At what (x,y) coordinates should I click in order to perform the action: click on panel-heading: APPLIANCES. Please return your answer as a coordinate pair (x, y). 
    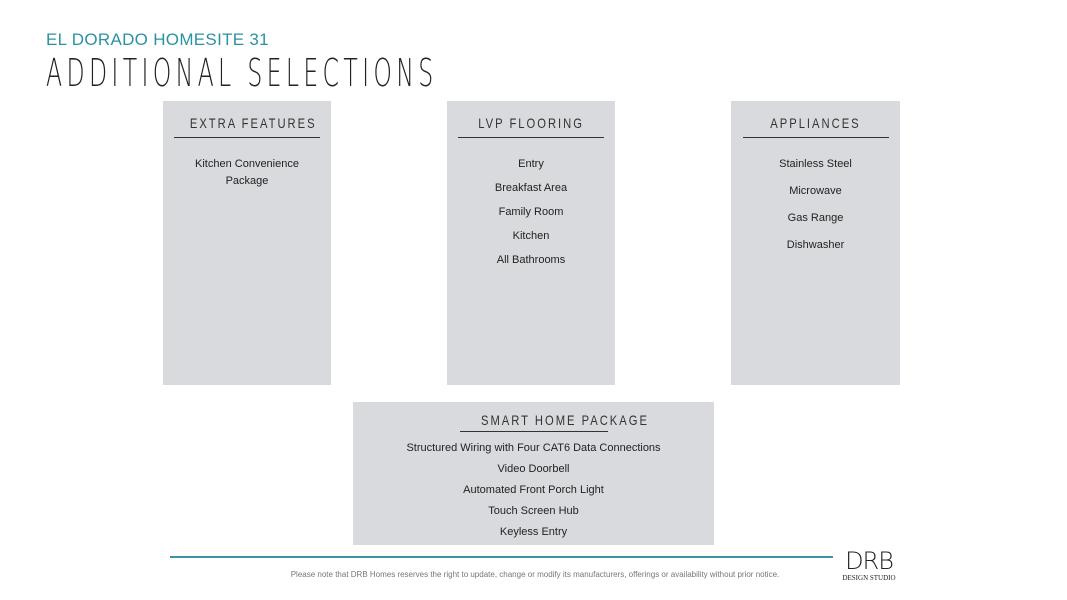
    Looking at the image, I should click on (815, 126).